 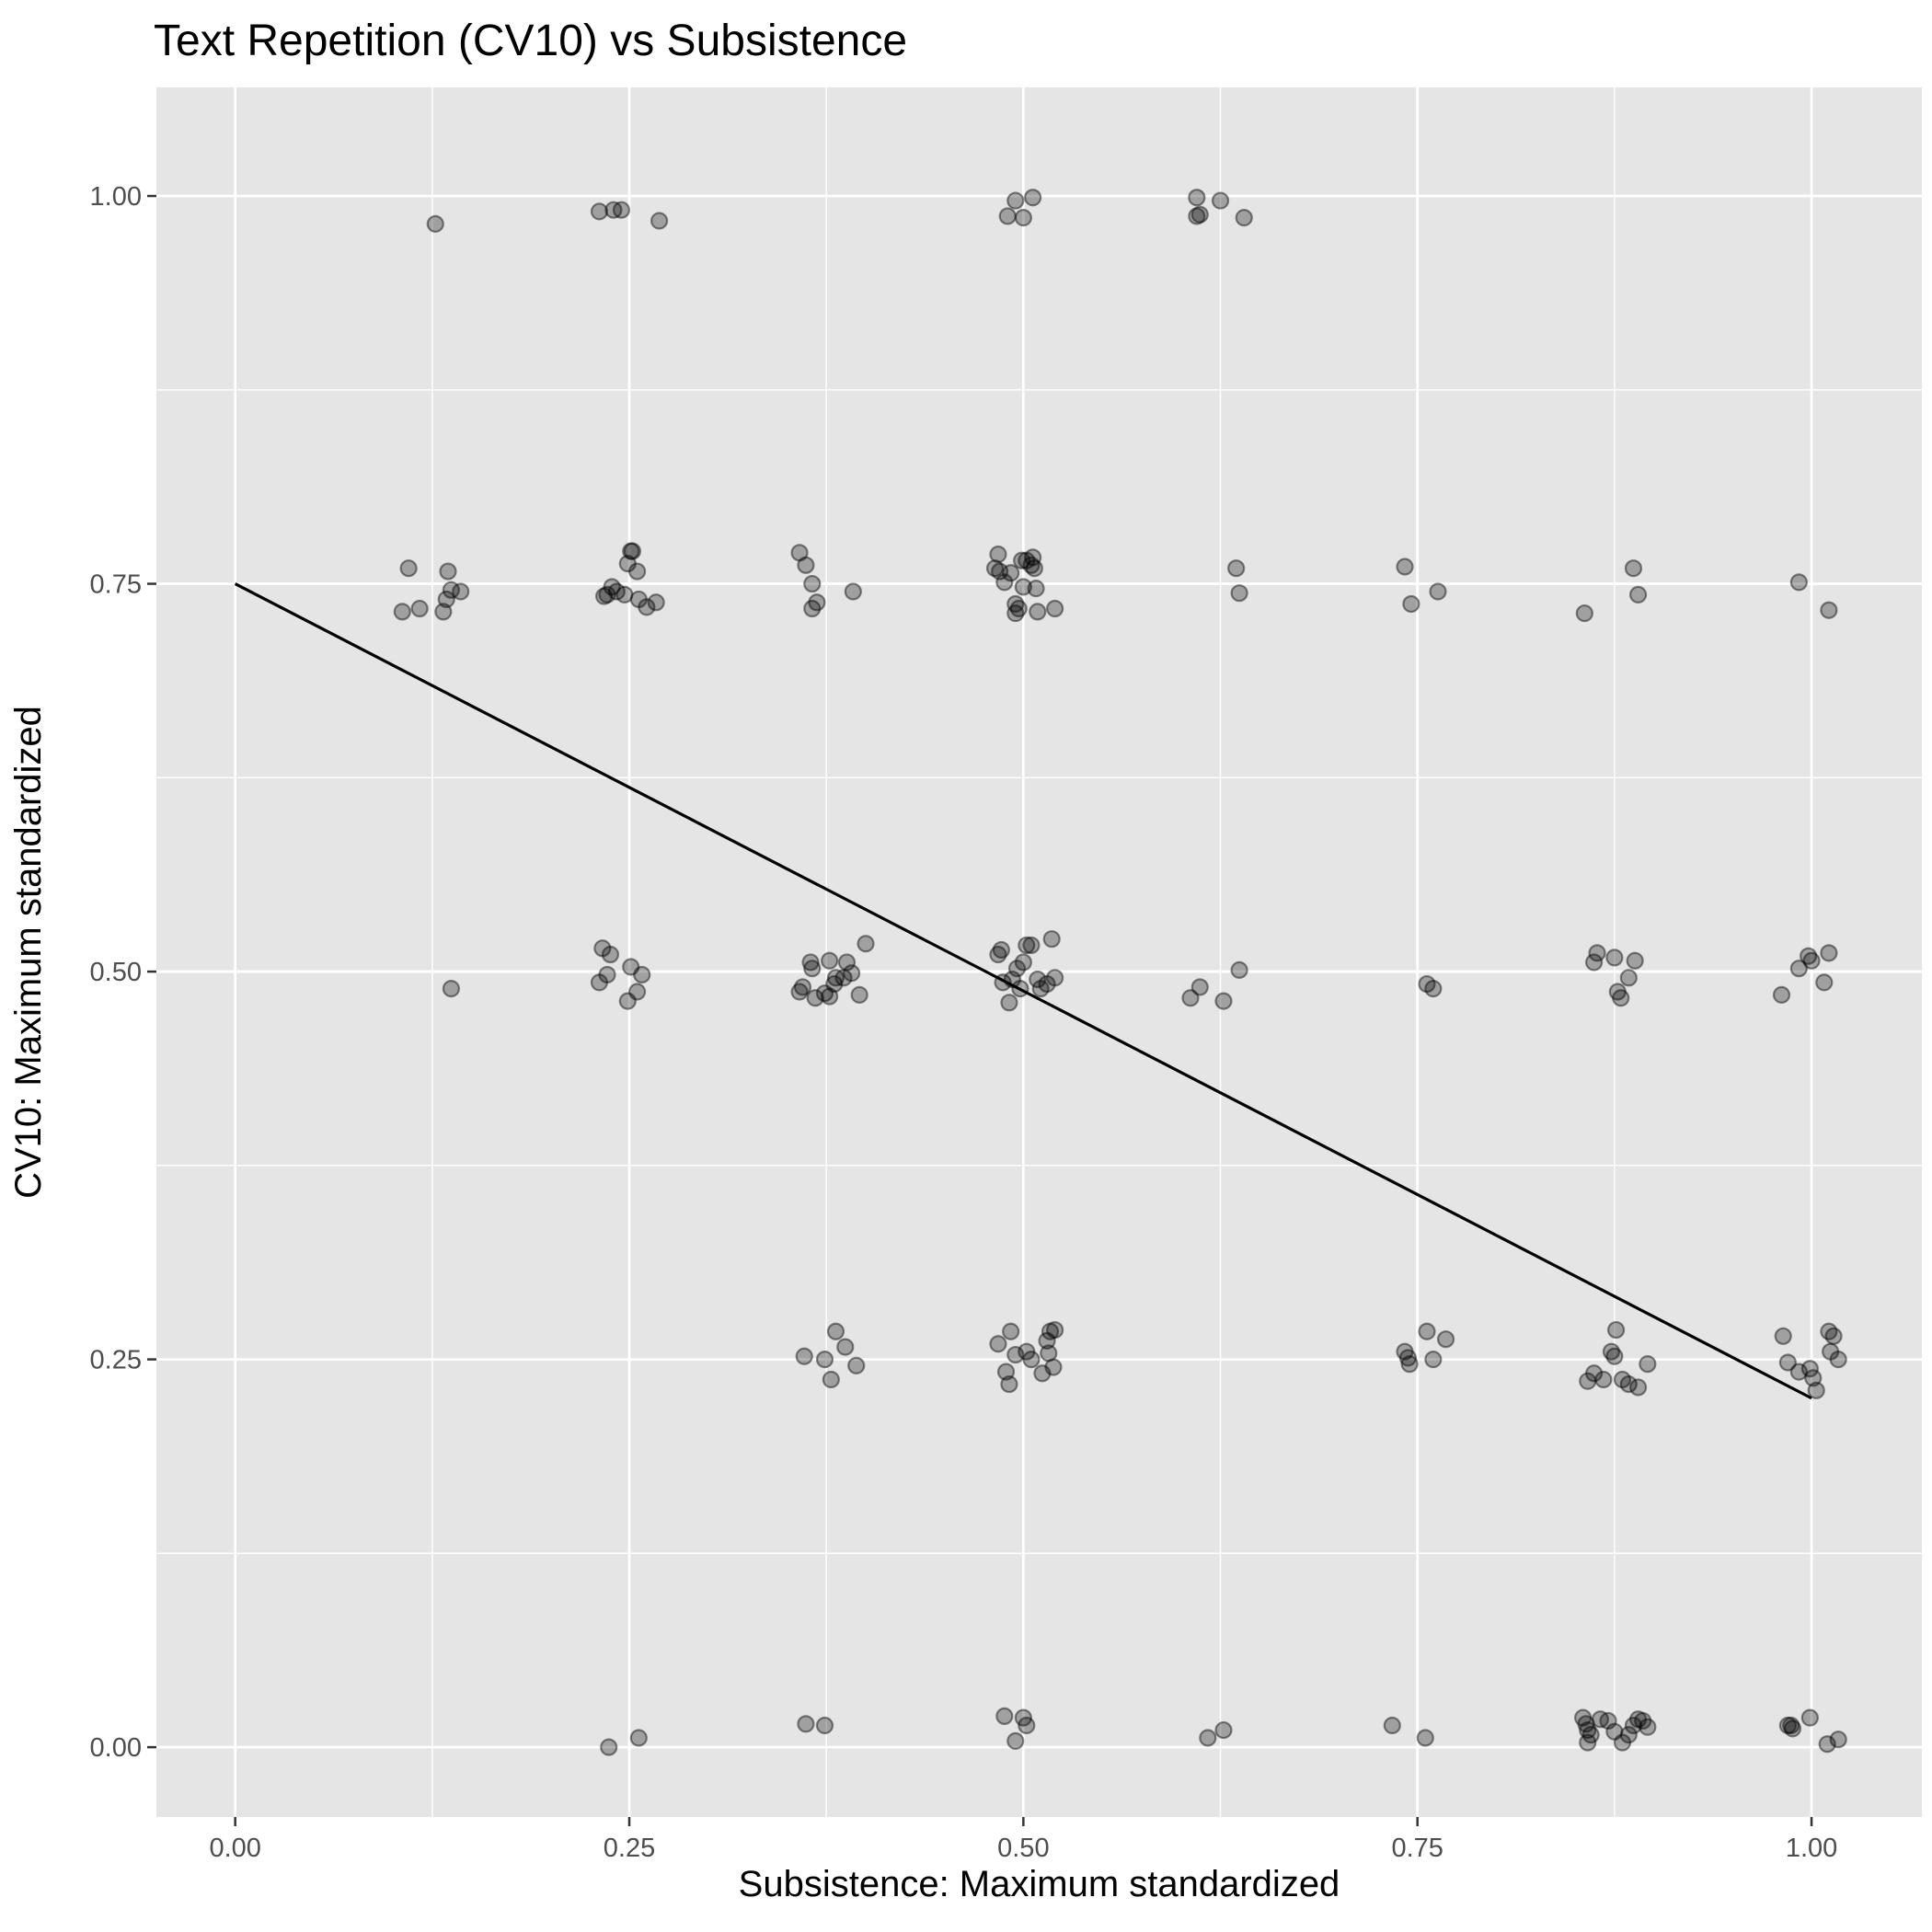 What do you see at coordinates (116, 585) in the screenshot?
I see `y-tick-label: 0.75` at bounding box center [116, 585].